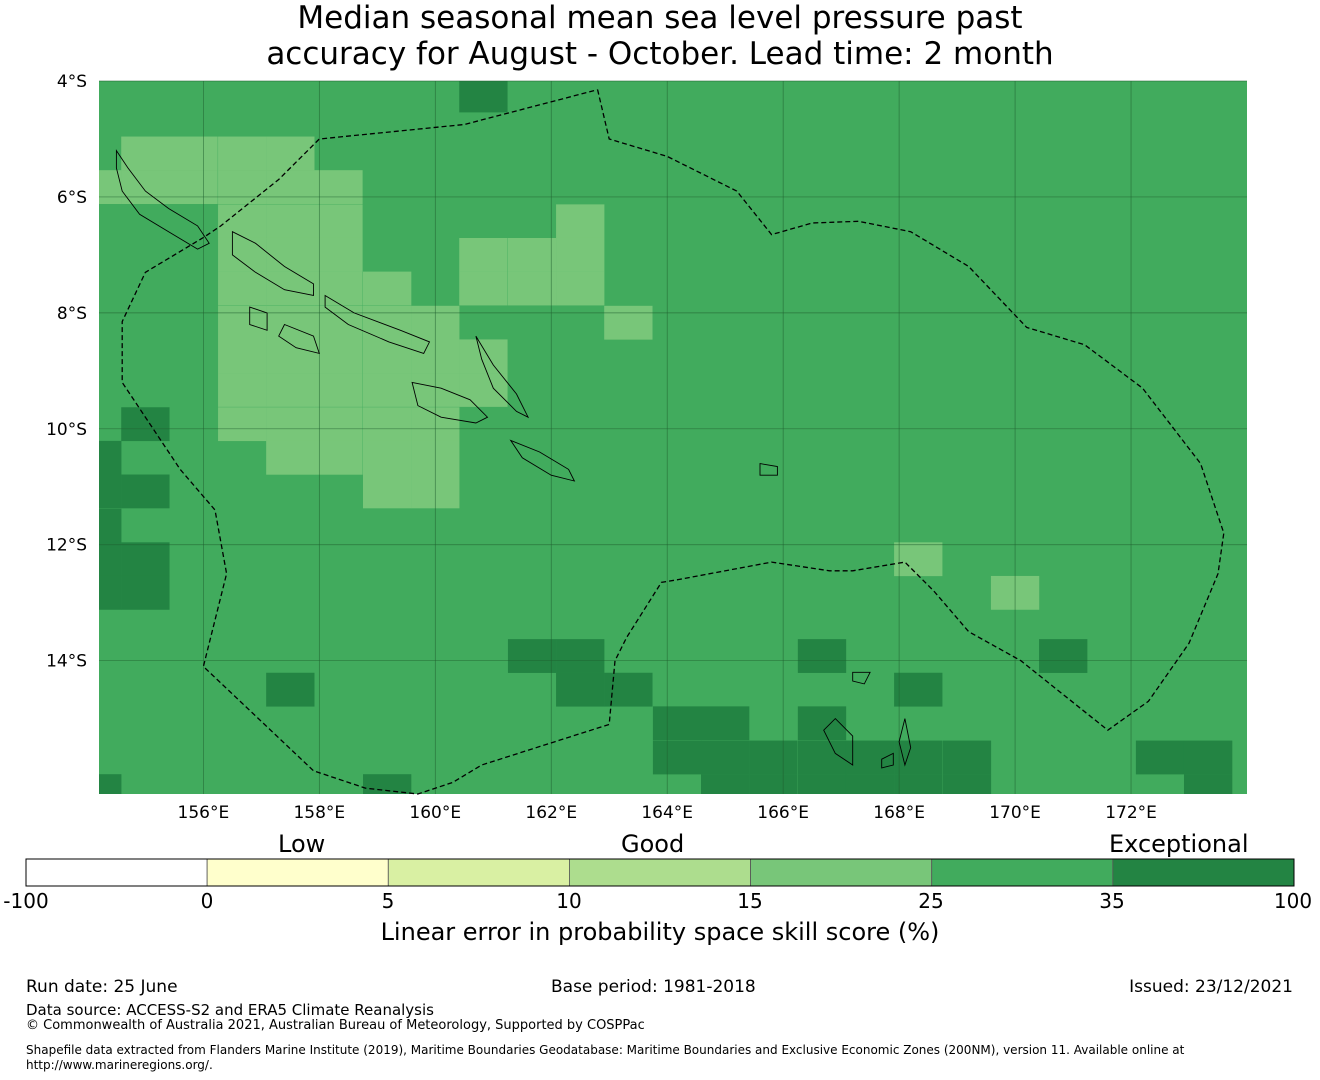  What do you see at coordinates (66, 430) in the screenshot?
I see `latitude-label: 10°S` at bounding box center [66, 430].